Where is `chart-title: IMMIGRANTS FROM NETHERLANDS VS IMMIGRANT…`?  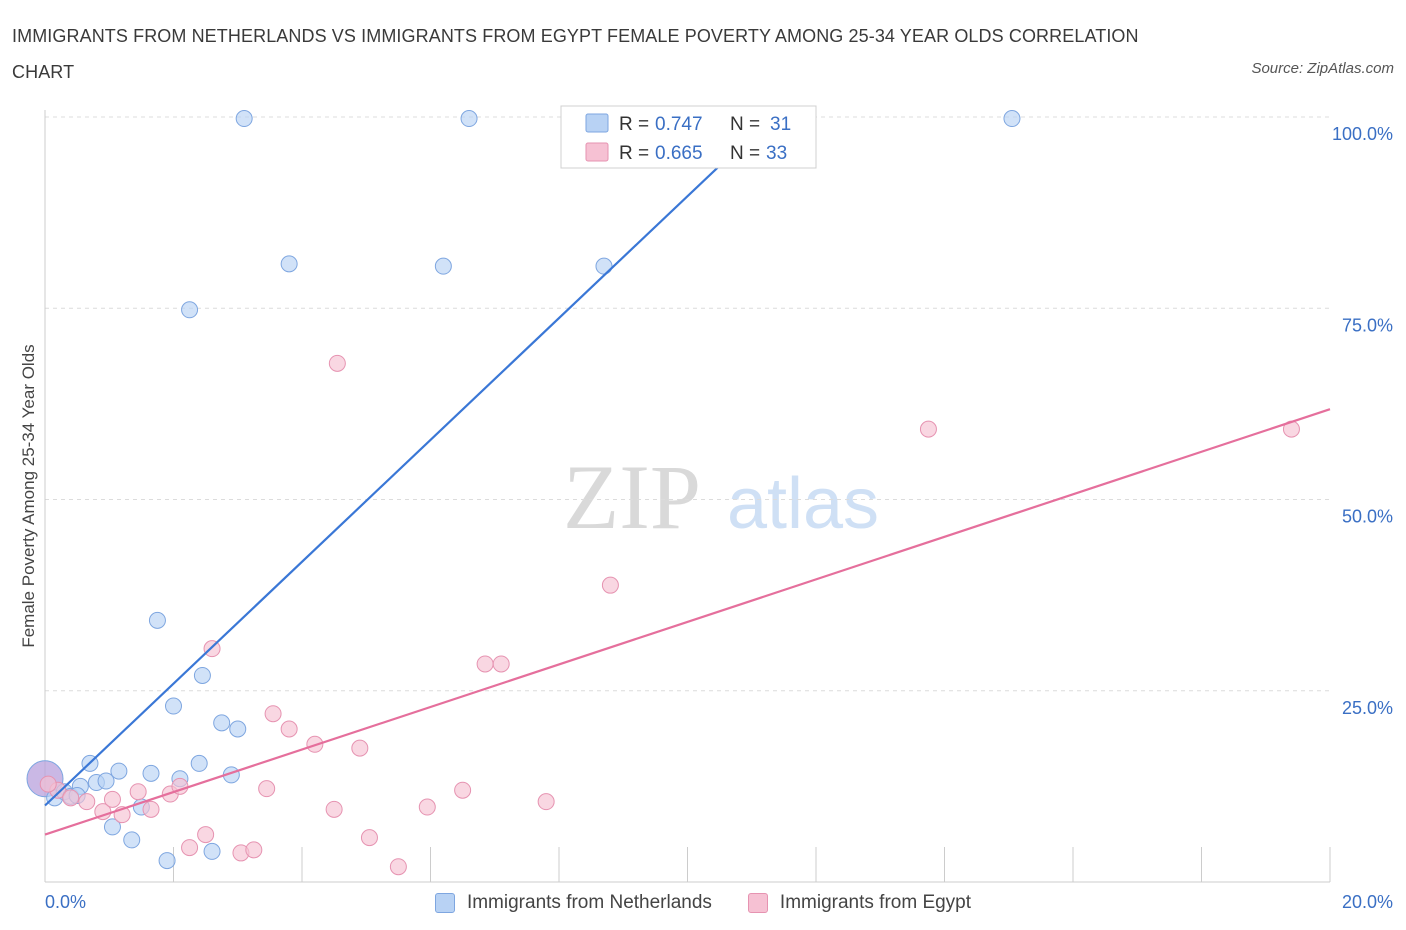 chart-title: IMMIGRANTS FROM NETHERLANDS VS IMMIGRANT… is located at coordinates (575, 54).